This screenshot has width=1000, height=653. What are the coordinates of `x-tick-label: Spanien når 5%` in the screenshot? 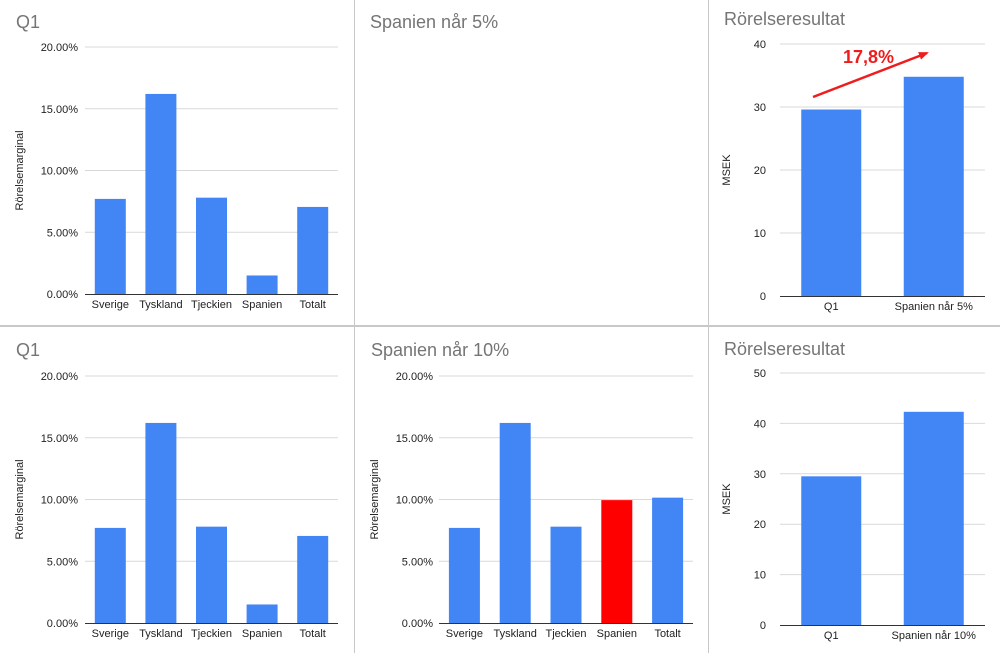 It's located at (934, 307).